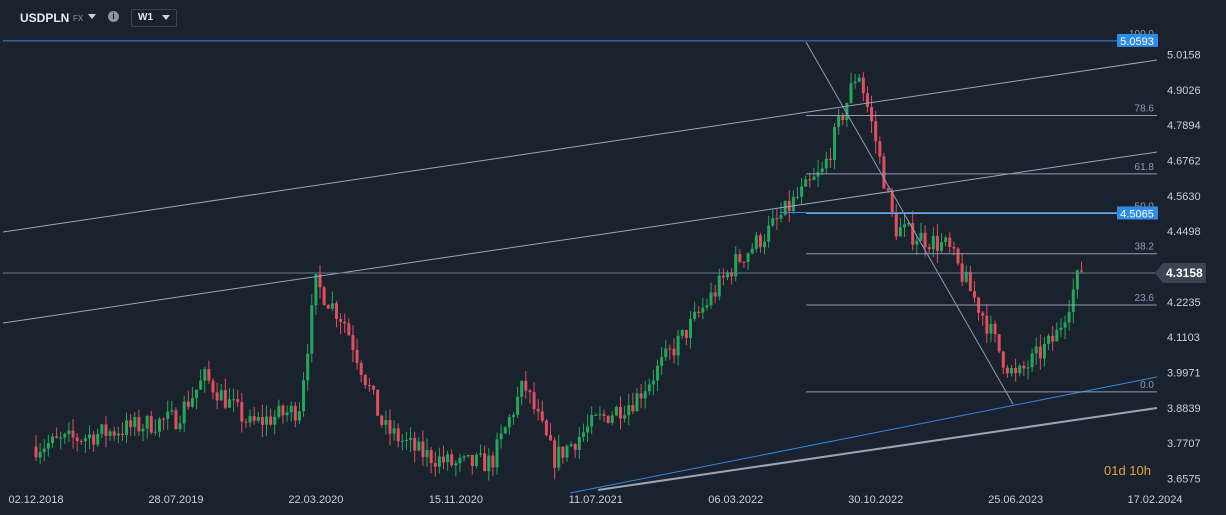 The width and height of the screenshot is (1226, 515). Describe the element at coordinates (1184, 273) in the screenshot. I see `current-price-label: 4.3158` at that location.